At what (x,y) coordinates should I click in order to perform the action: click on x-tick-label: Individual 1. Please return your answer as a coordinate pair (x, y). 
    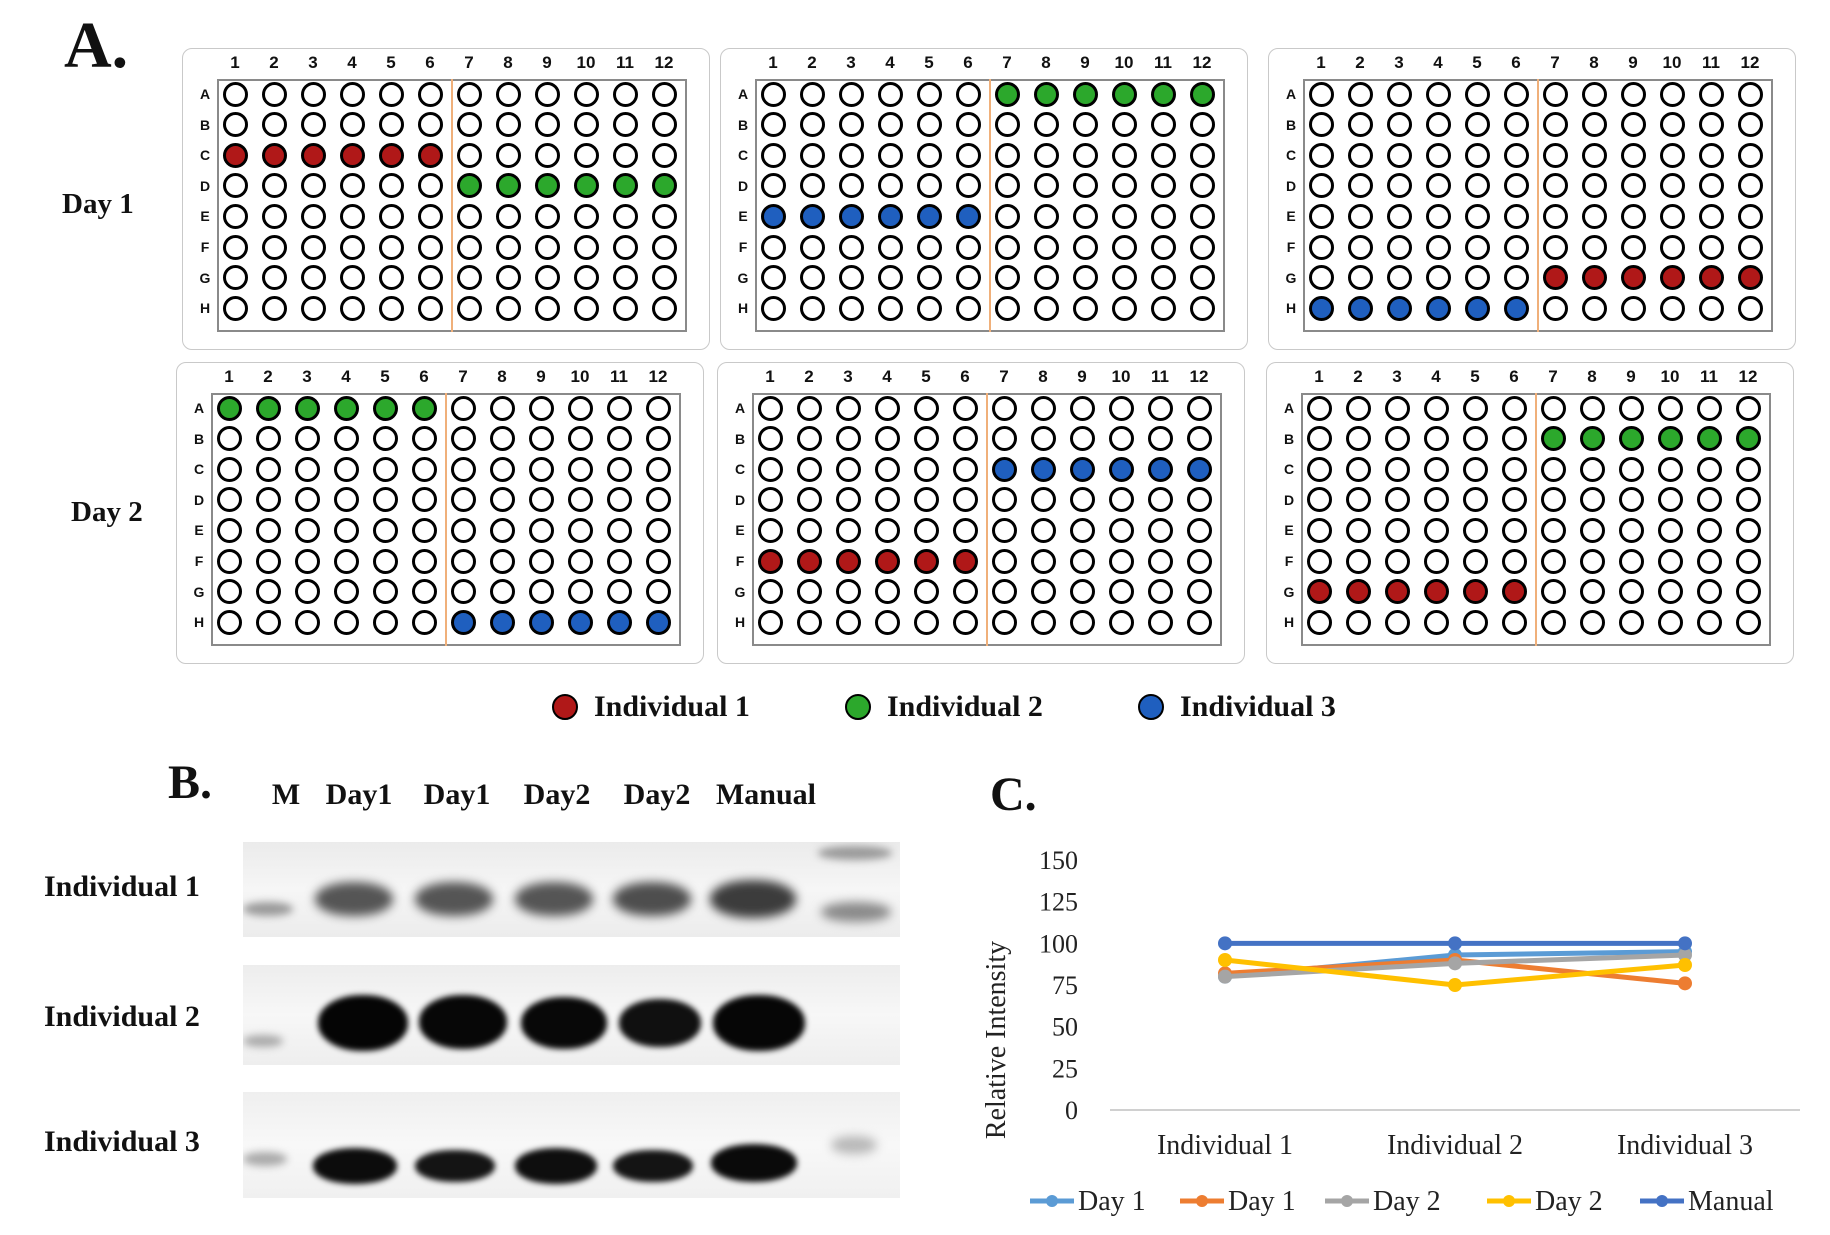
    Looking at the image, I should click on (1225, 1145).